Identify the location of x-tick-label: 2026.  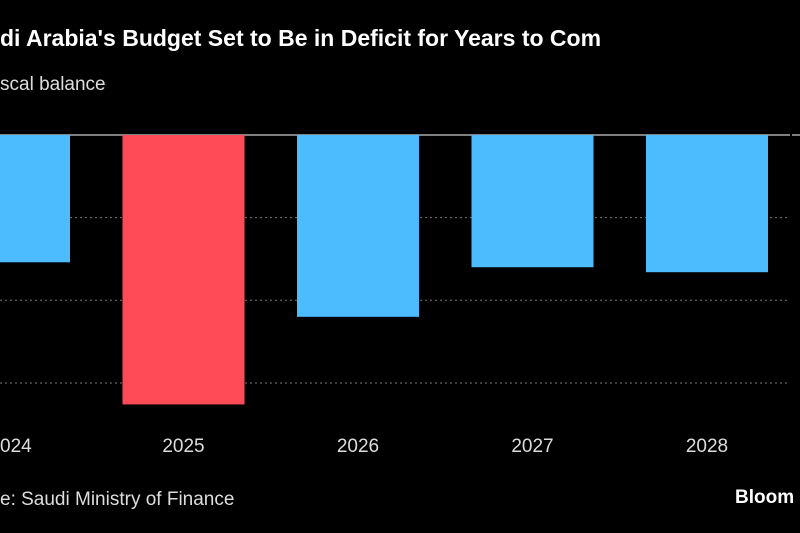
(358, 446).